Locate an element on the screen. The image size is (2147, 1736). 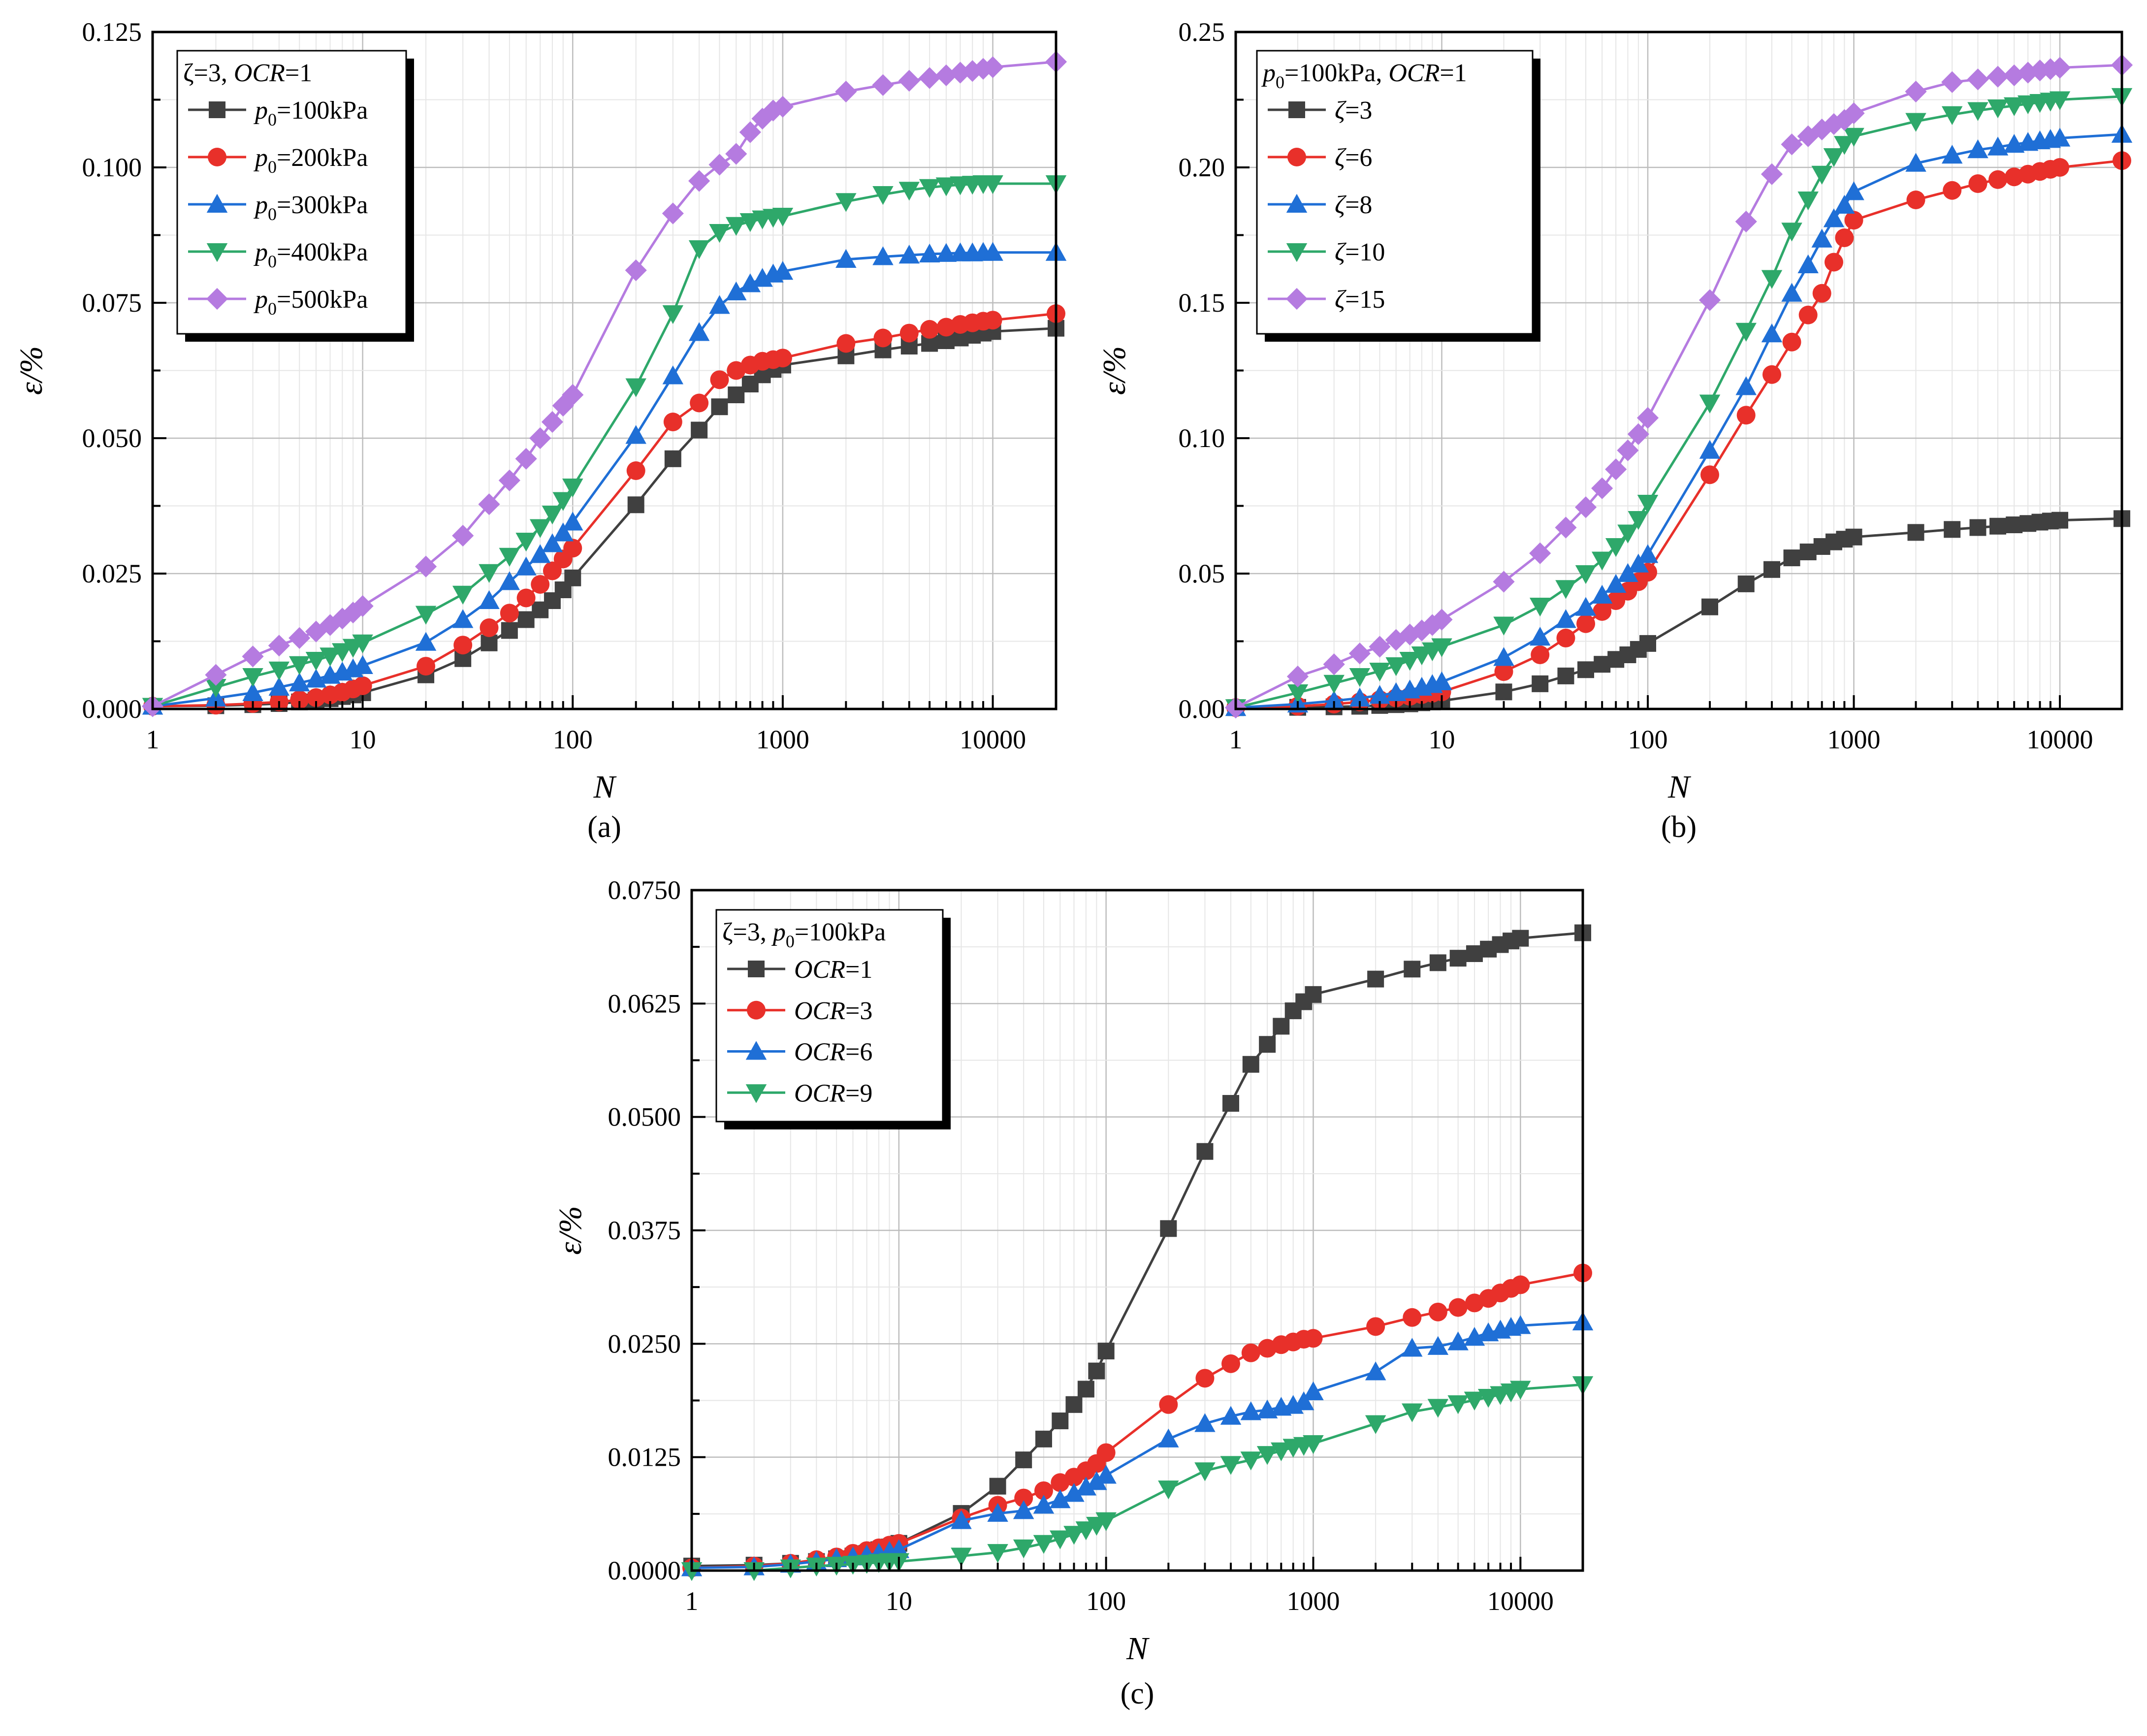
legend-box is located at coordinates (1395, 192).